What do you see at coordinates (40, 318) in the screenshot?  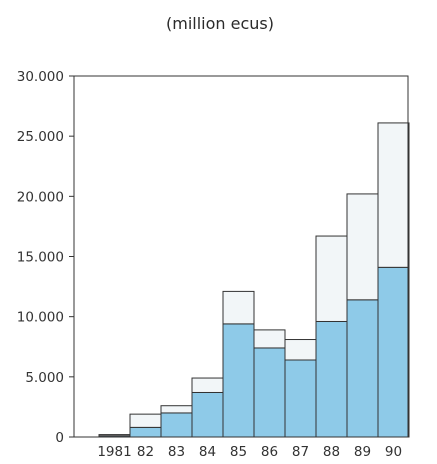 I see `y-tick-label: 10.000` at bounding box center [40, 318].